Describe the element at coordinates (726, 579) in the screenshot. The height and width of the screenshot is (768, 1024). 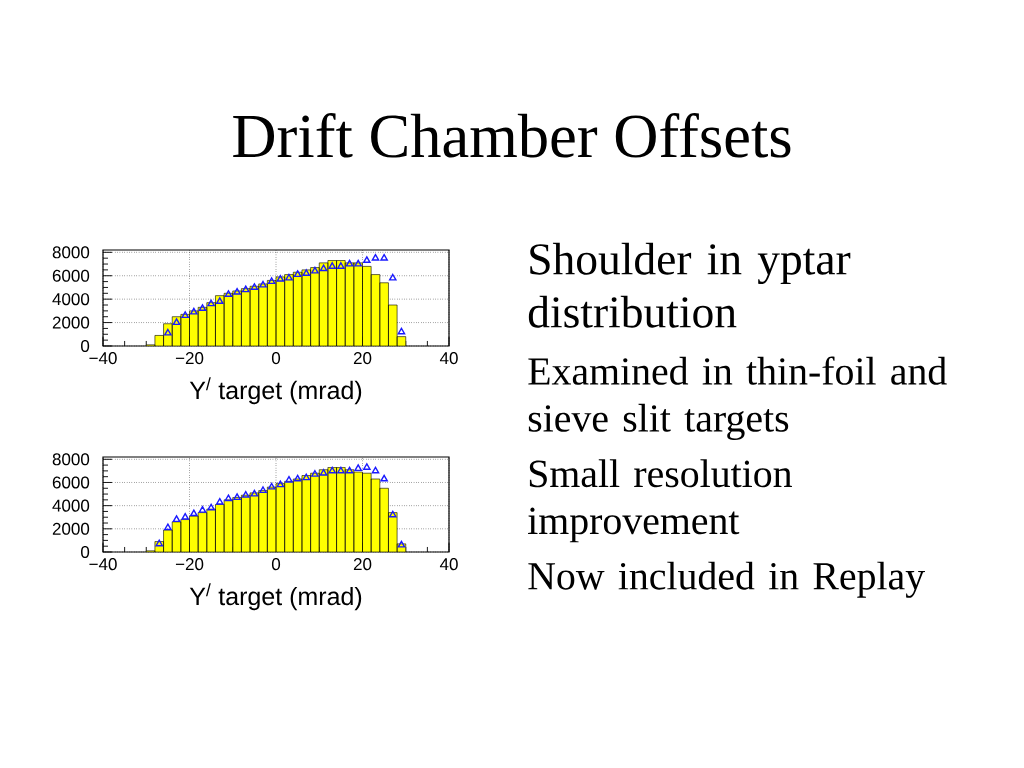
I see `text: Now included in Replay` at that location.